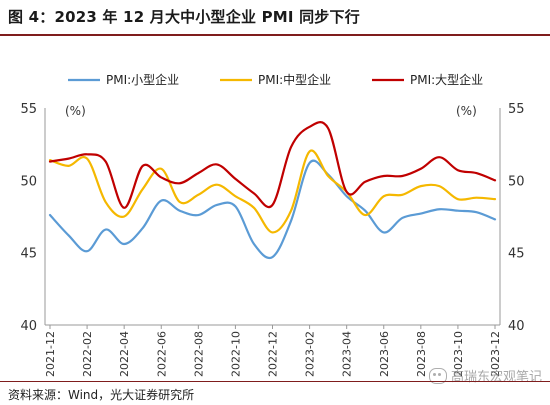  What do you see at coordinates (87, 354) in the screenshot?
I see `x-tick-label: 2022-02` at bounding box center [87, 354].